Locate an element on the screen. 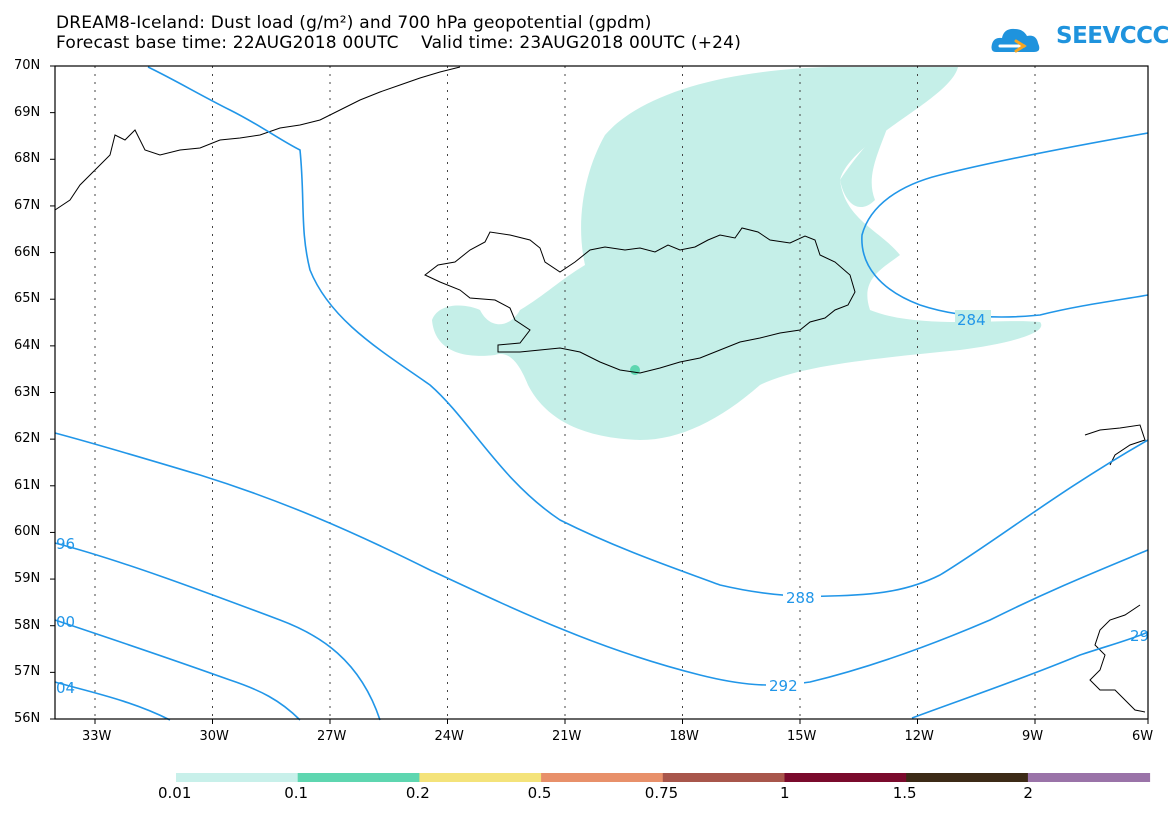 The height and width of the screenshot is (815, 1175). lat-label: 60N is located at coordinates (27, 532).